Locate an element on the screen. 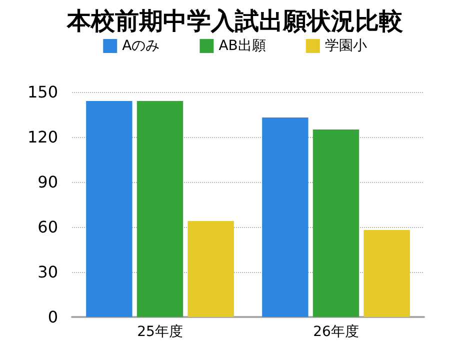  y-tick-label: 120 is located at coordinates (42, 137).